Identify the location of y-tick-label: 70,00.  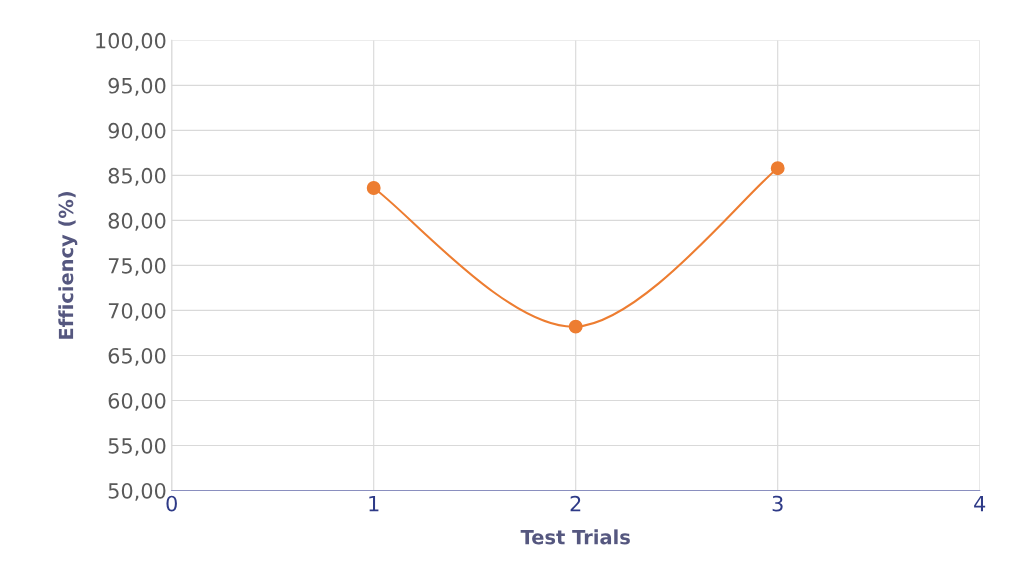
(137, 311).